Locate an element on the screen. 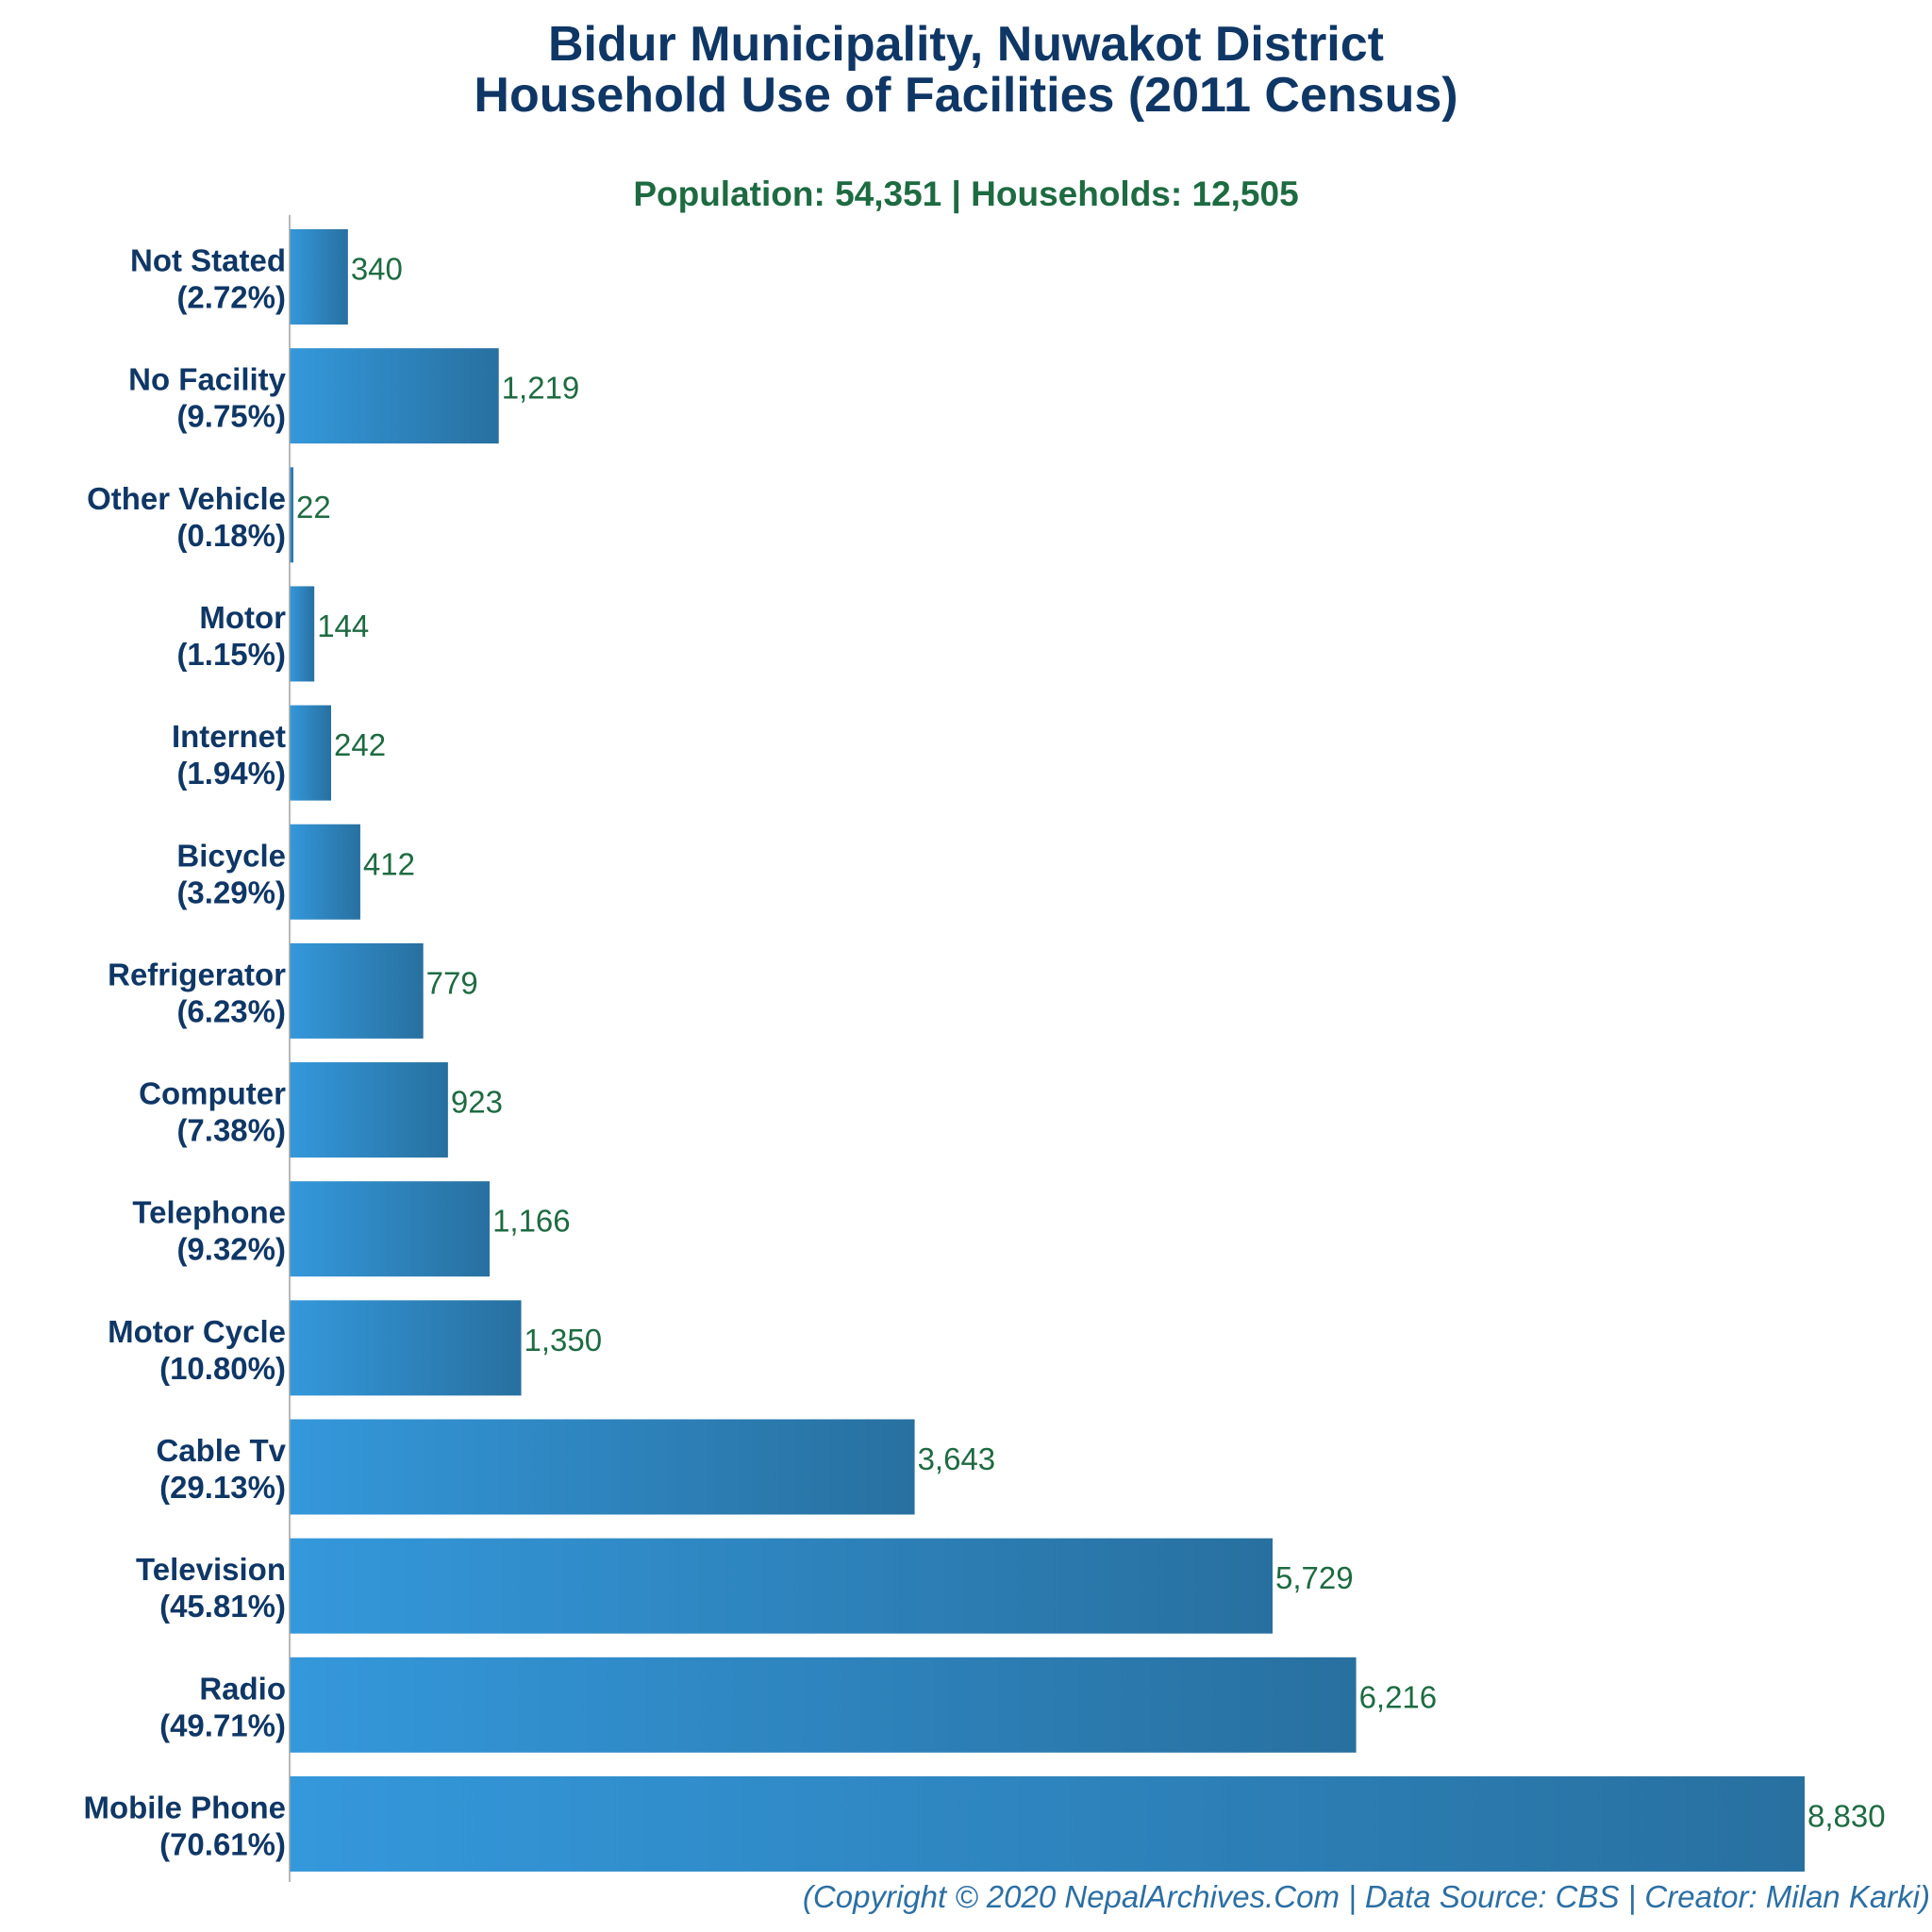 This screenshot has width=1932, height=1932. bar-computer is located at coordinates (369, 1110).